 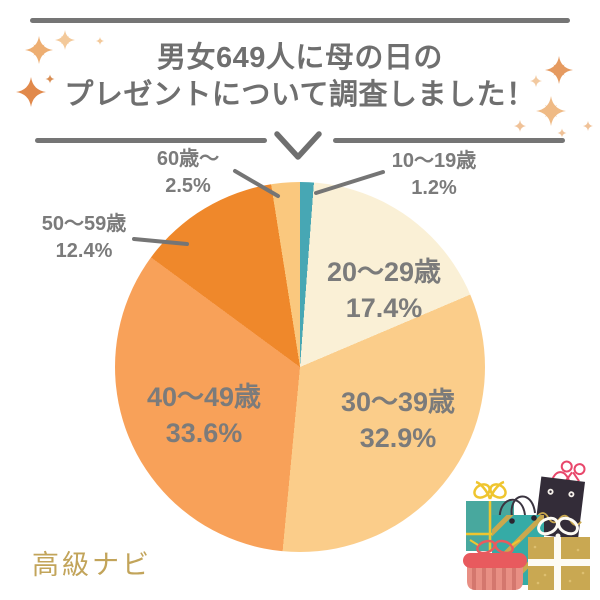 What do you see at coordinates (84, 238) in the screenshot?
I see `pie-label-50s: 50〜59歳 12.4%` at bounding box center [84, 238].